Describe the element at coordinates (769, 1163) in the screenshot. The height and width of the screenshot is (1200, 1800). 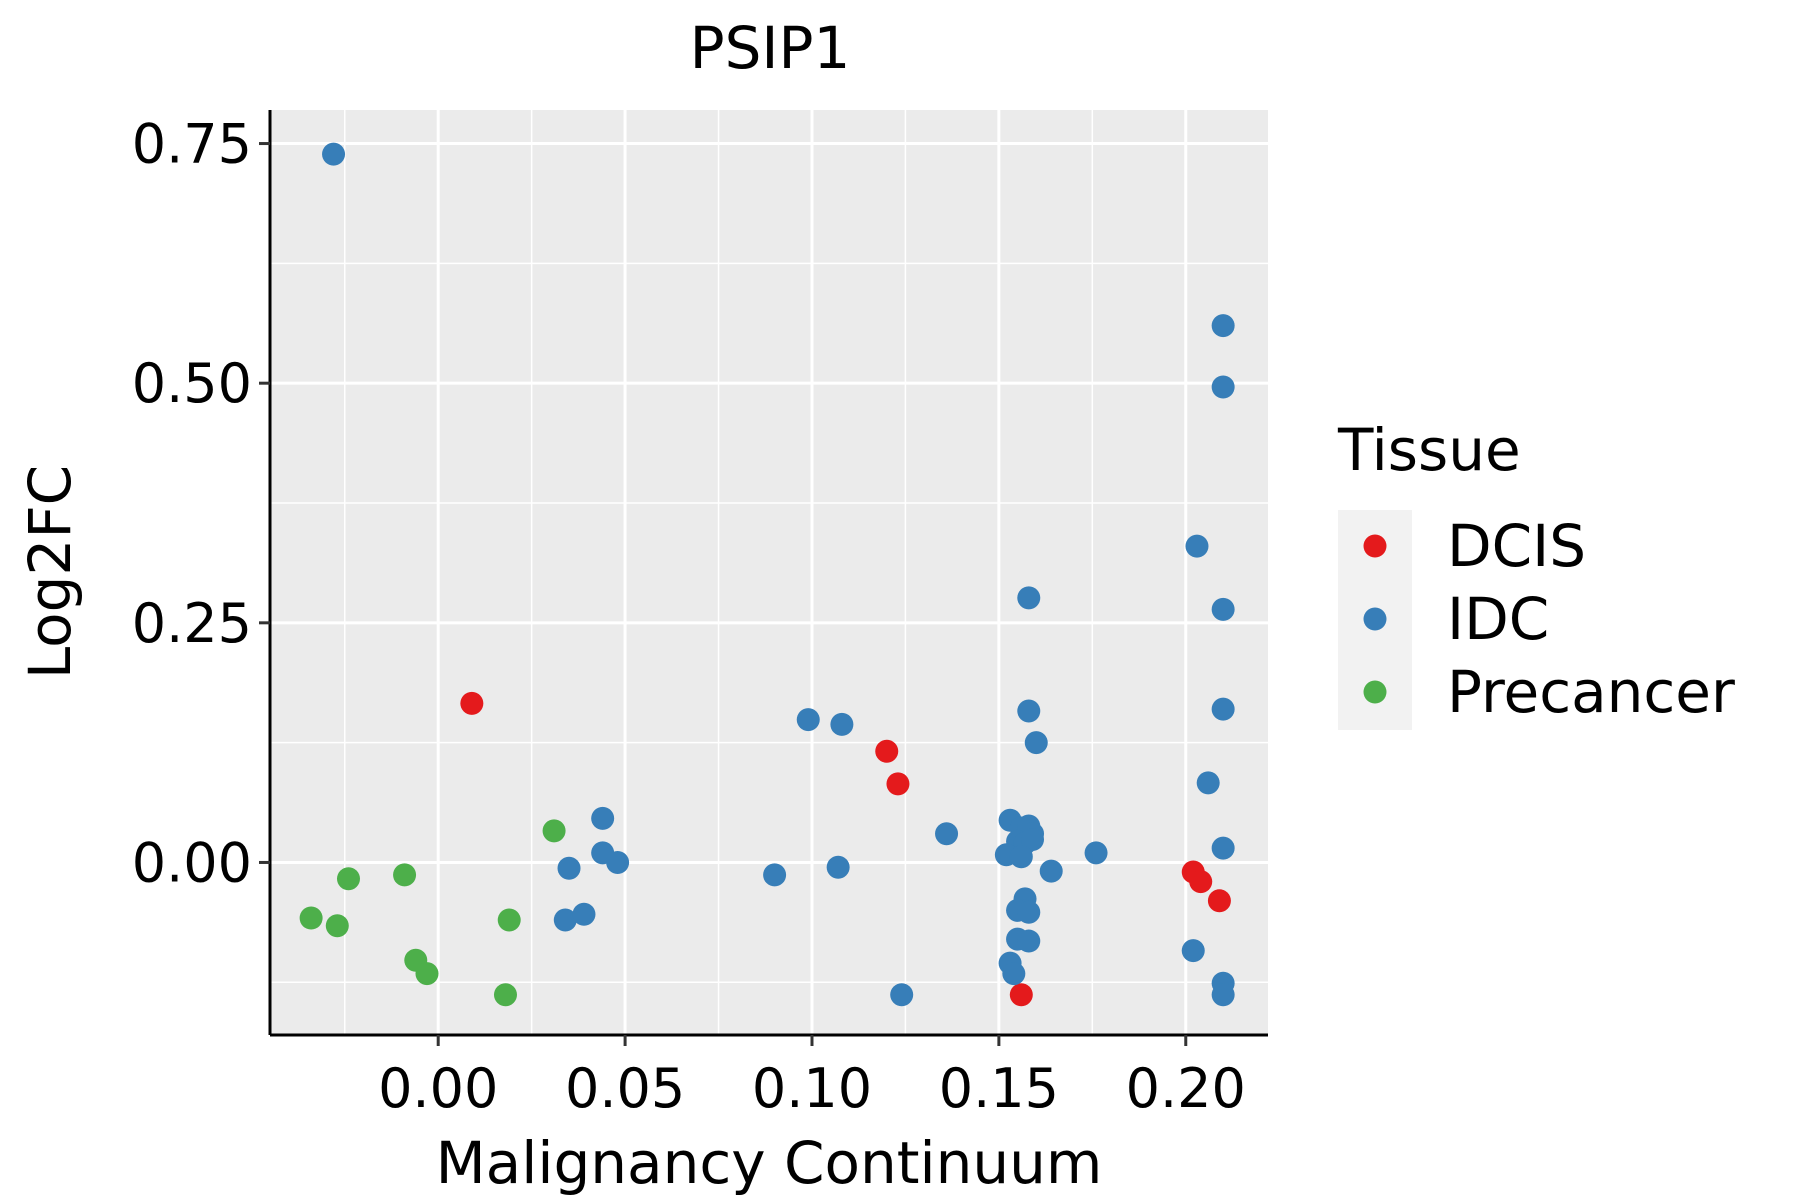
I see `x-axis-label: Malignancy Continuum` at that location.